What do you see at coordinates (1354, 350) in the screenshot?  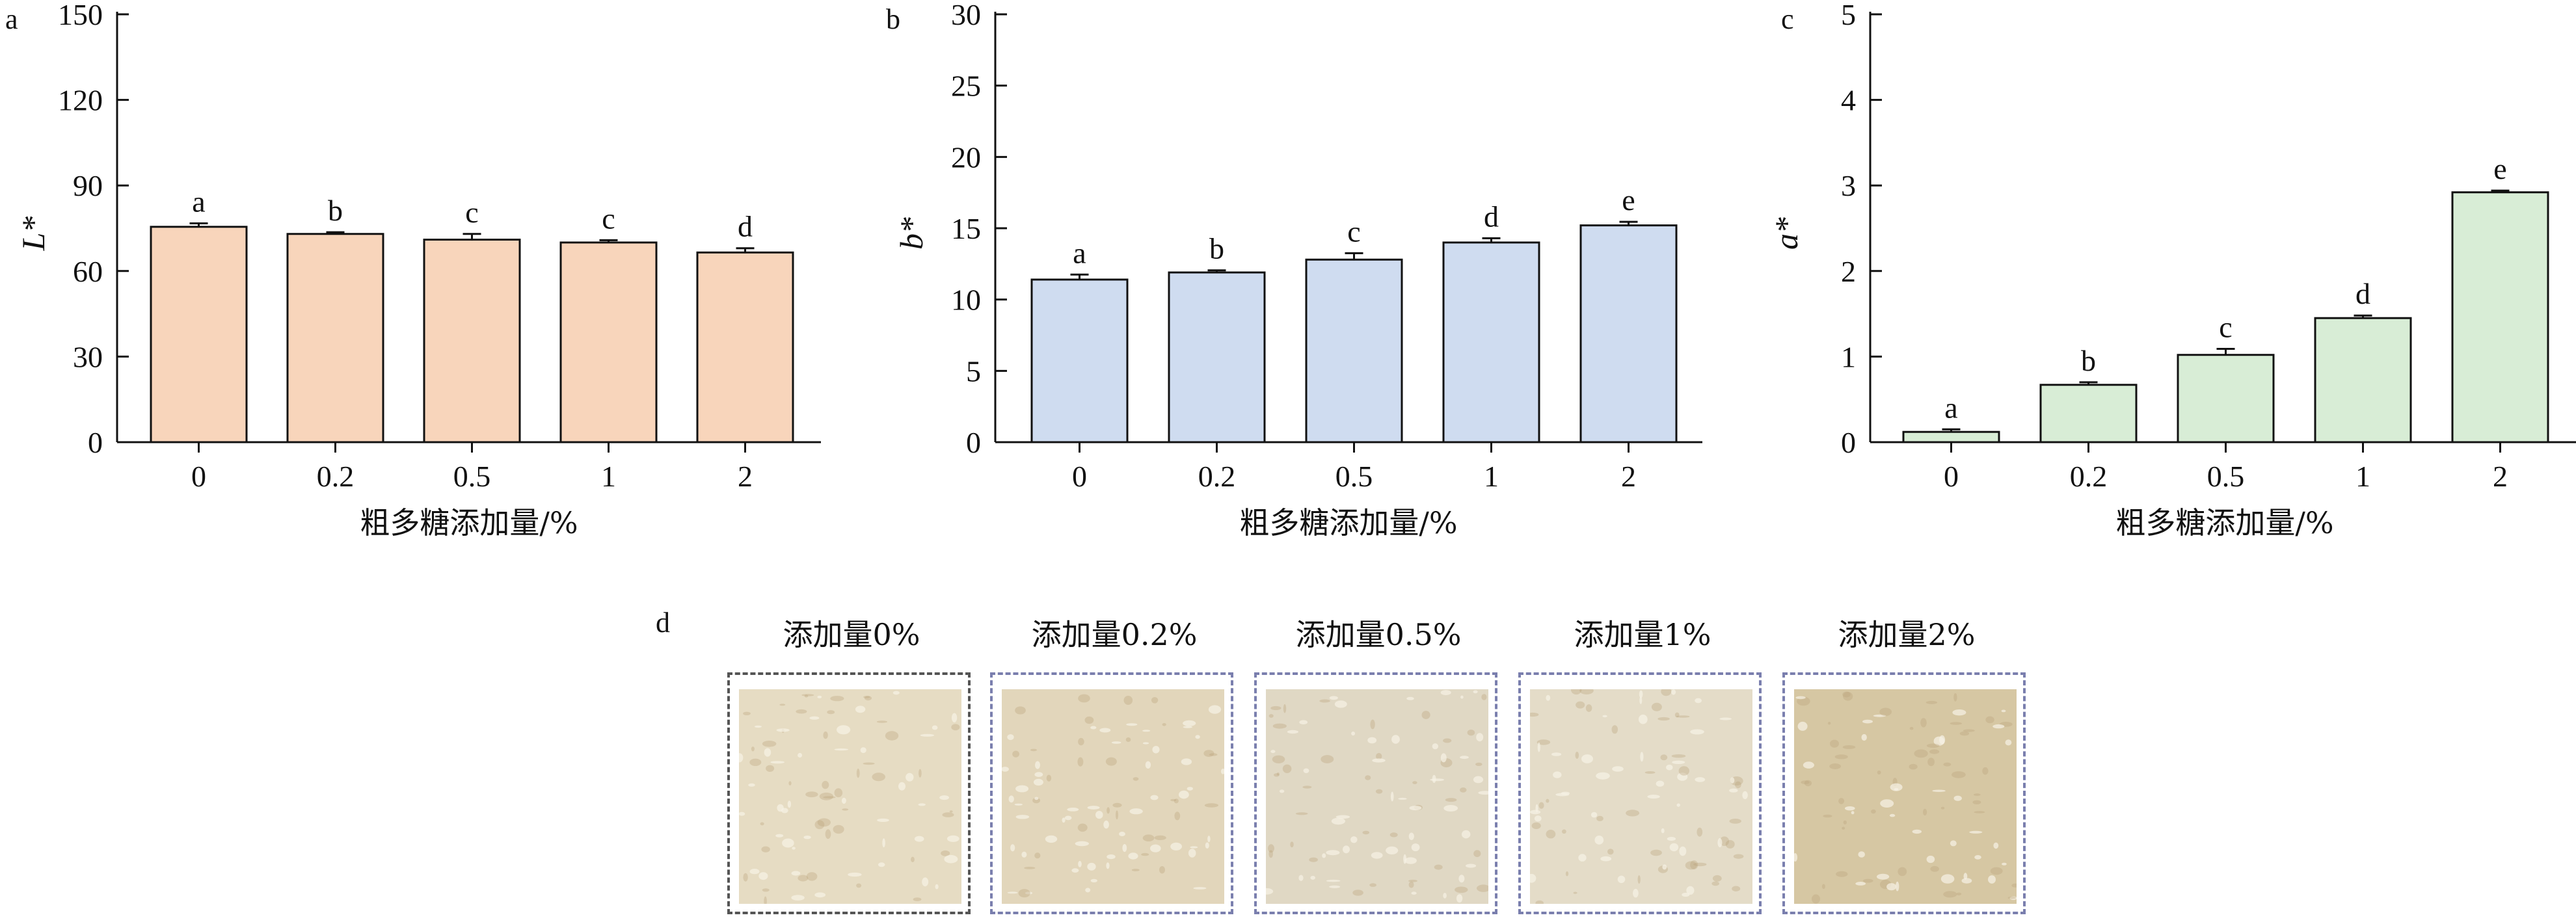 I see `bar-b-0.5` at bounding box center [1354, 350].